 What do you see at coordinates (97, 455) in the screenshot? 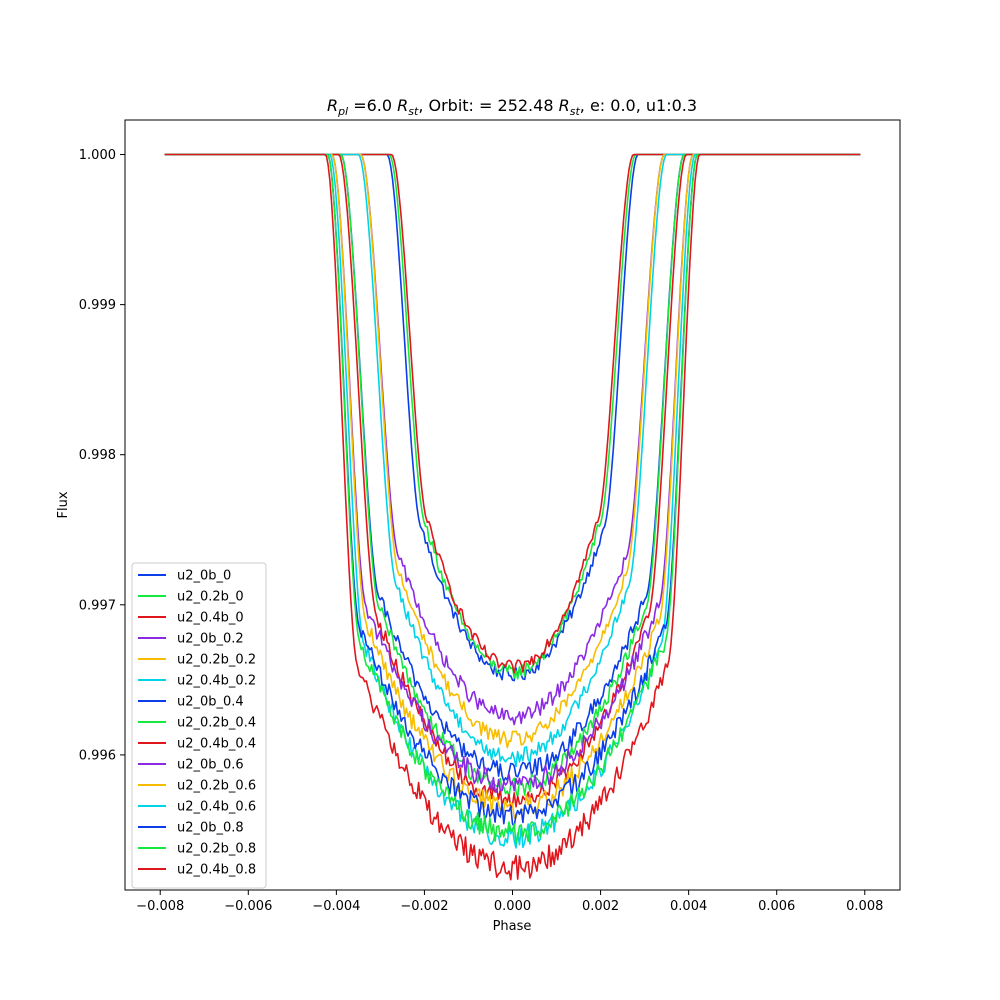
I see `y-tick-label: 0.998` at bounding box center [97, 455].